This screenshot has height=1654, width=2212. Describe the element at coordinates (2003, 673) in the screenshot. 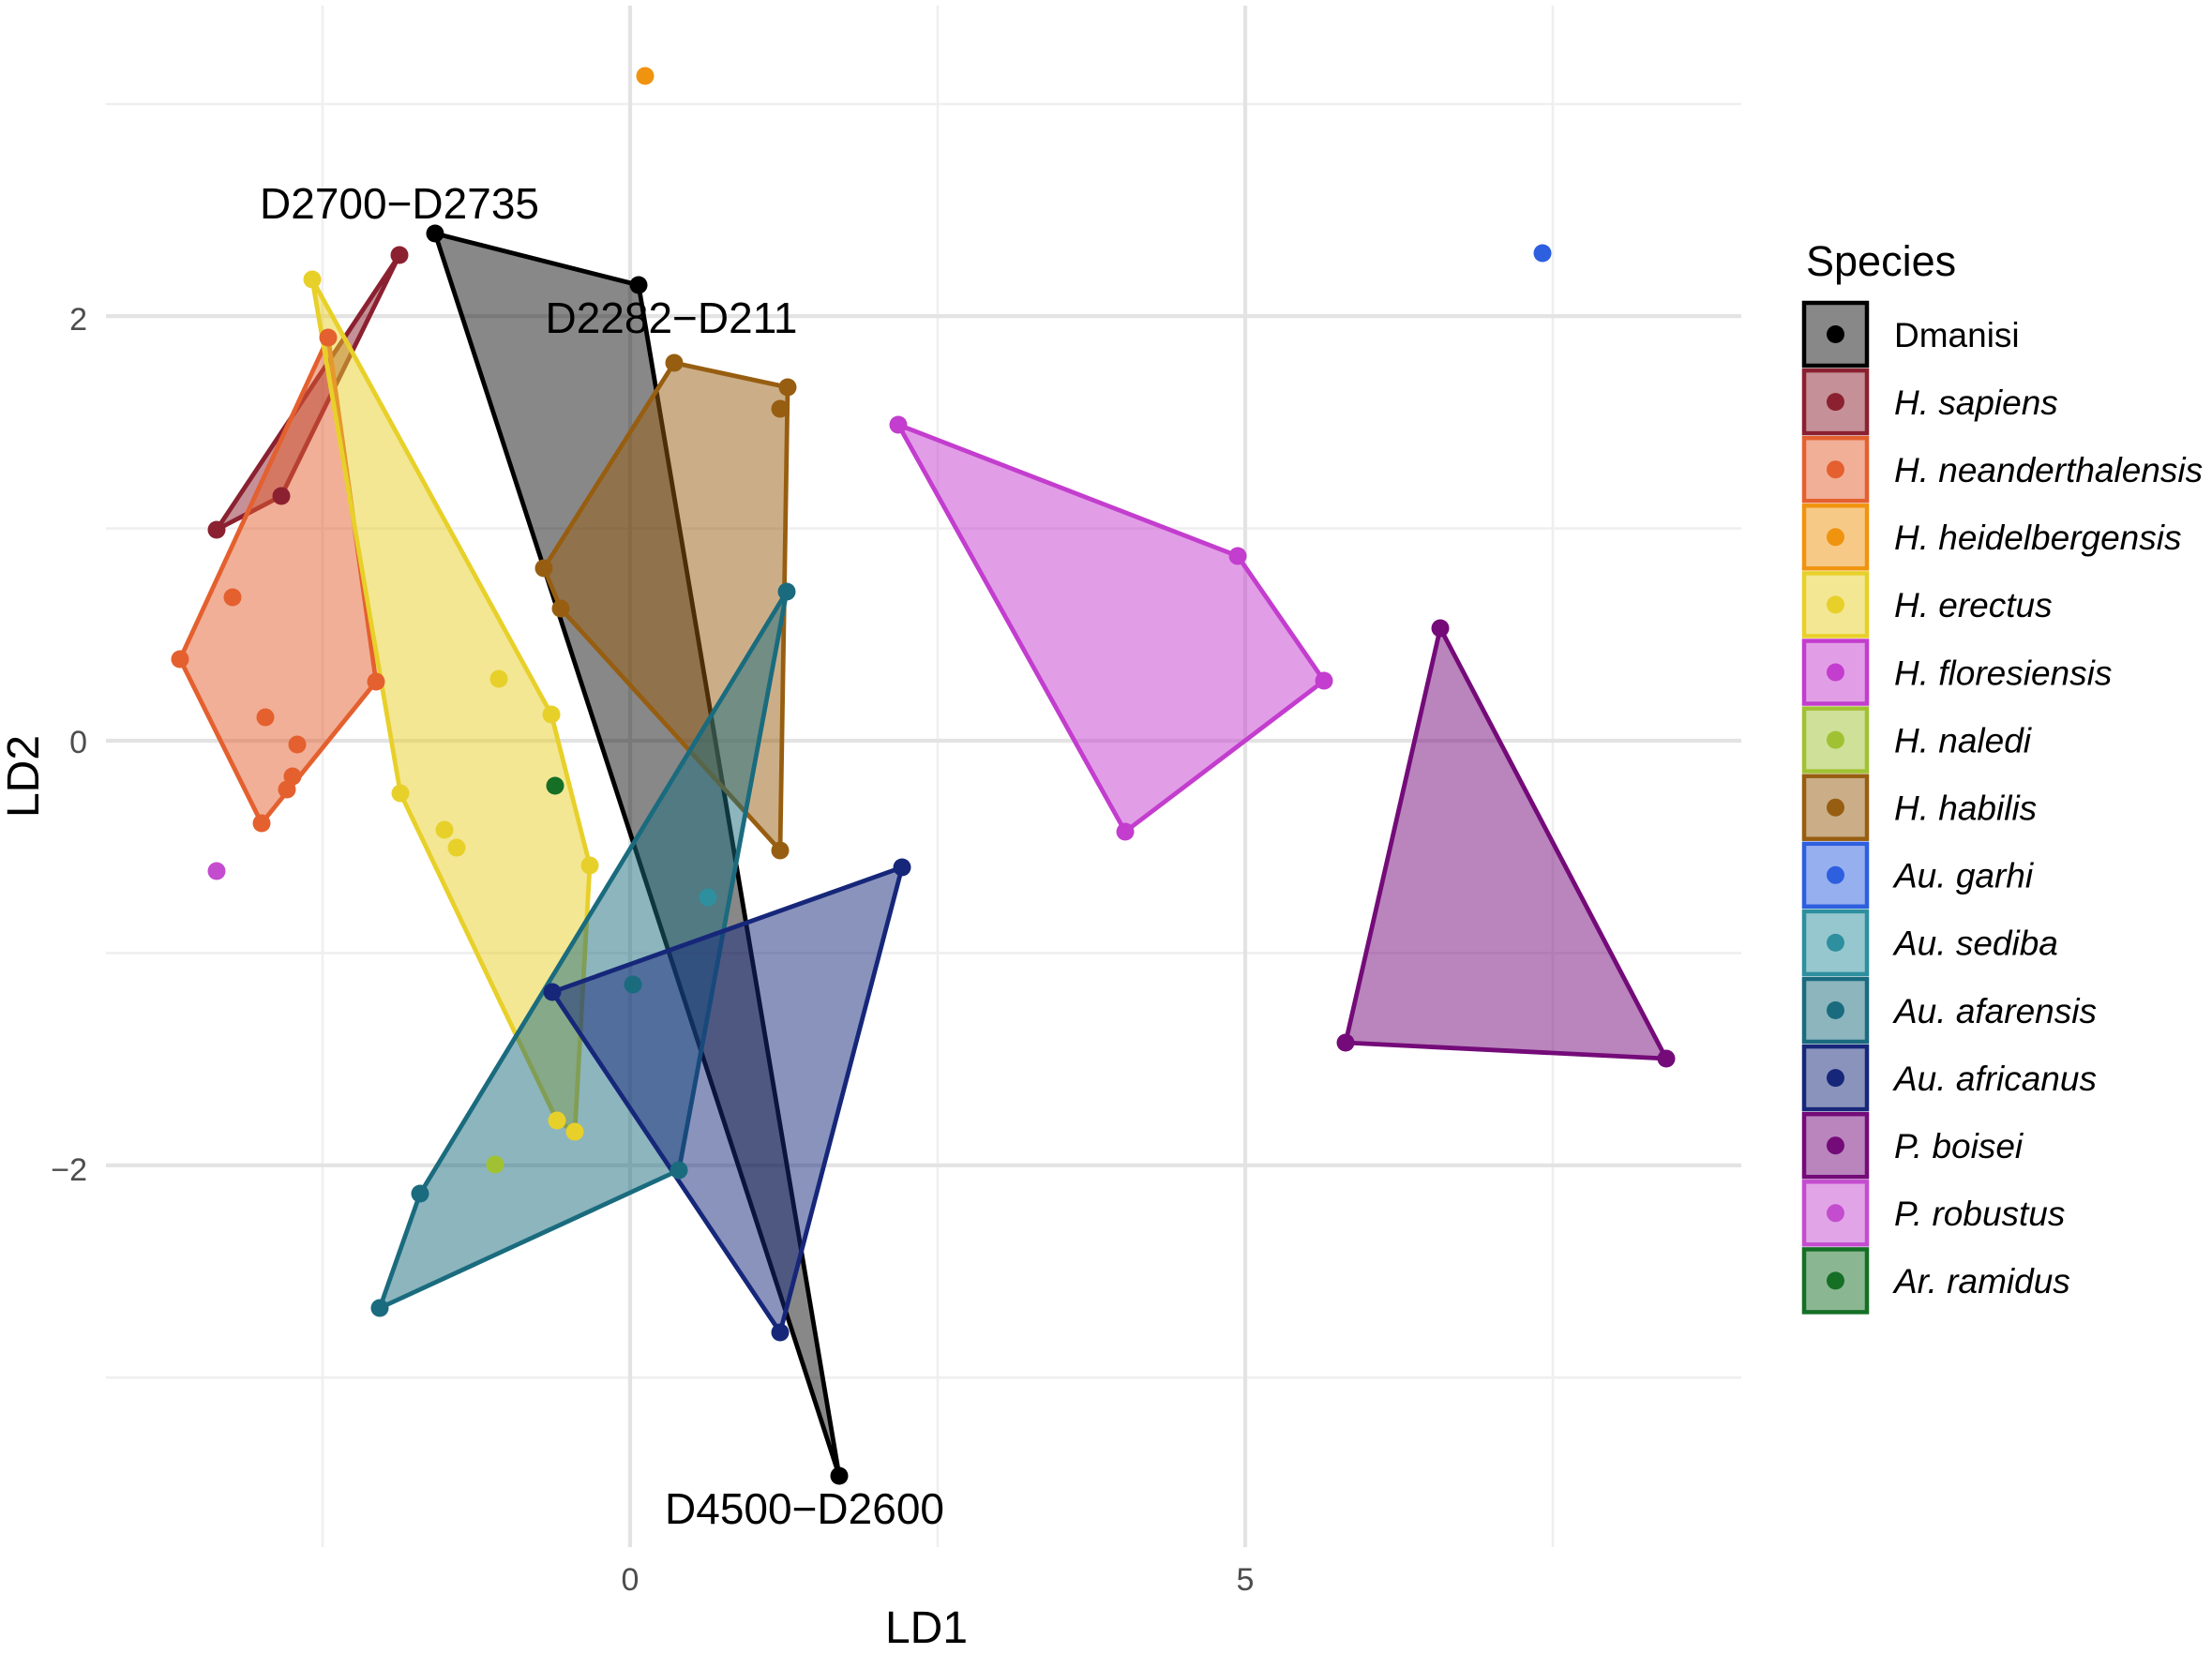

I see `svg-text: H. floresiensis` at that location.